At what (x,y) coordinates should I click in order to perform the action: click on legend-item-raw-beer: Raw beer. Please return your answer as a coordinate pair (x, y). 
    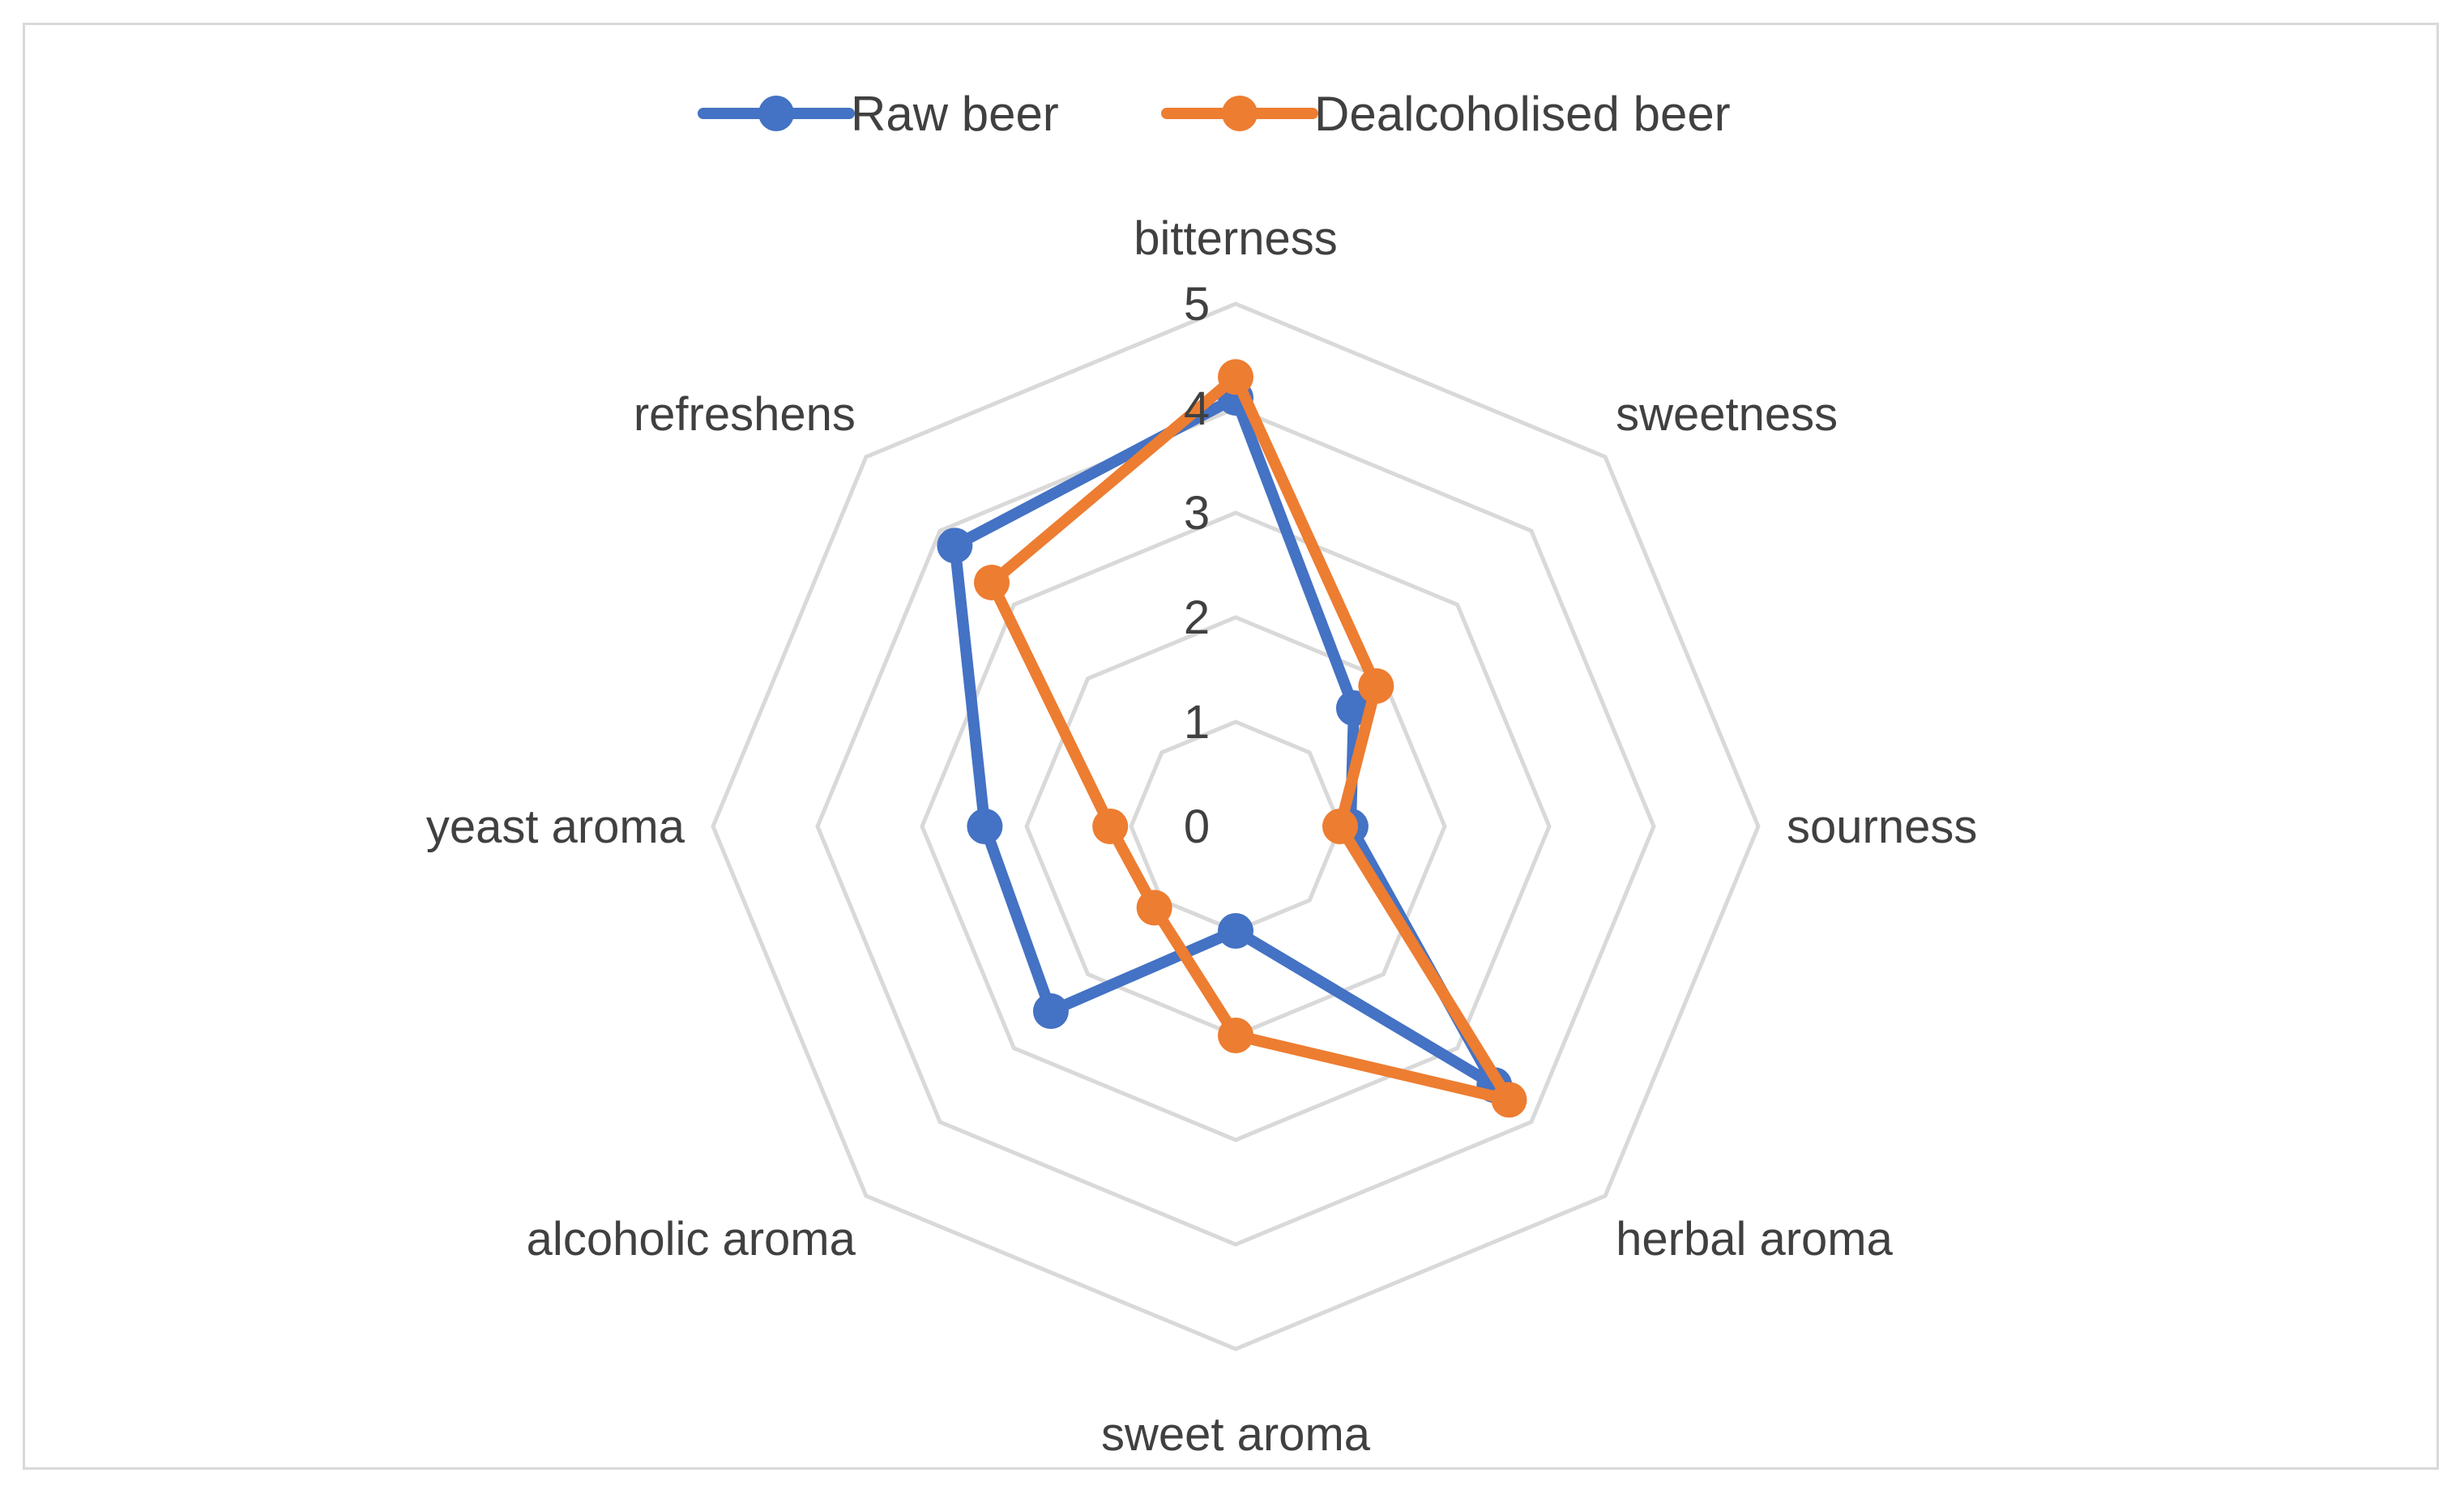
    Looking at the image, I should click on (878, 114).